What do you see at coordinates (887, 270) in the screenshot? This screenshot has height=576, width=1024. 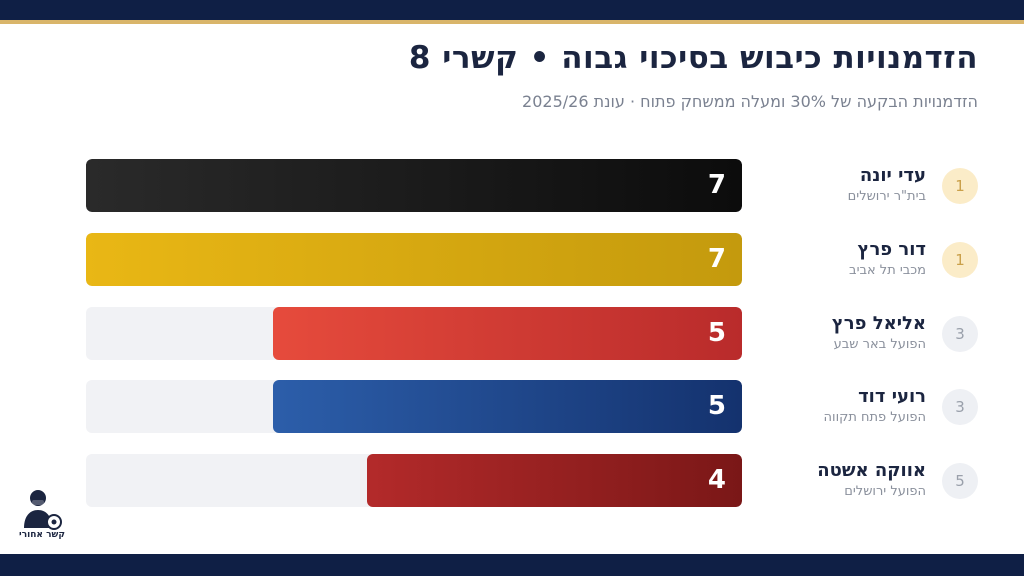 I see `player-team: מכבי תל אביב` at bounding box center [887, 270].